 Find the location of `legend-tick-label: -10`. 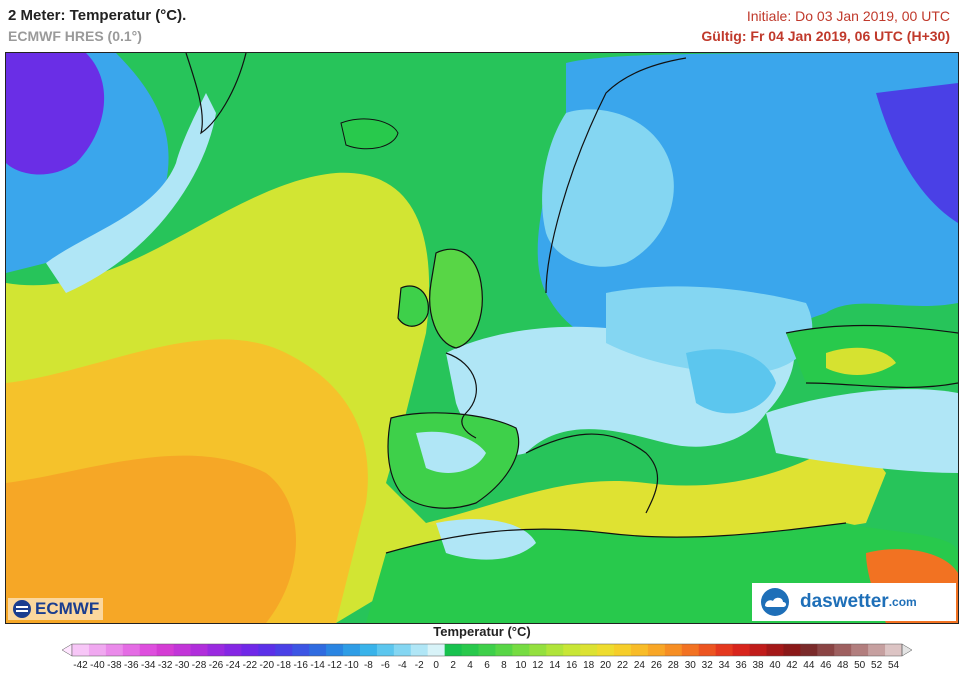

legend-tick-label: -10 is located at coordinates (351, 665).